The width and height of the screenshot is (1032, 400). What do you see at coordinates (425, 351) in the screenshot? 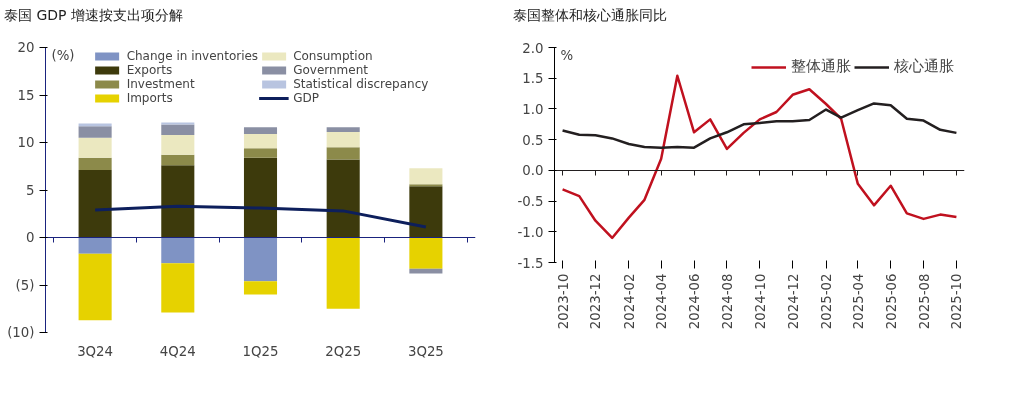
I see `x-tick-label: 3Q25` at bounding box center [425, 351].